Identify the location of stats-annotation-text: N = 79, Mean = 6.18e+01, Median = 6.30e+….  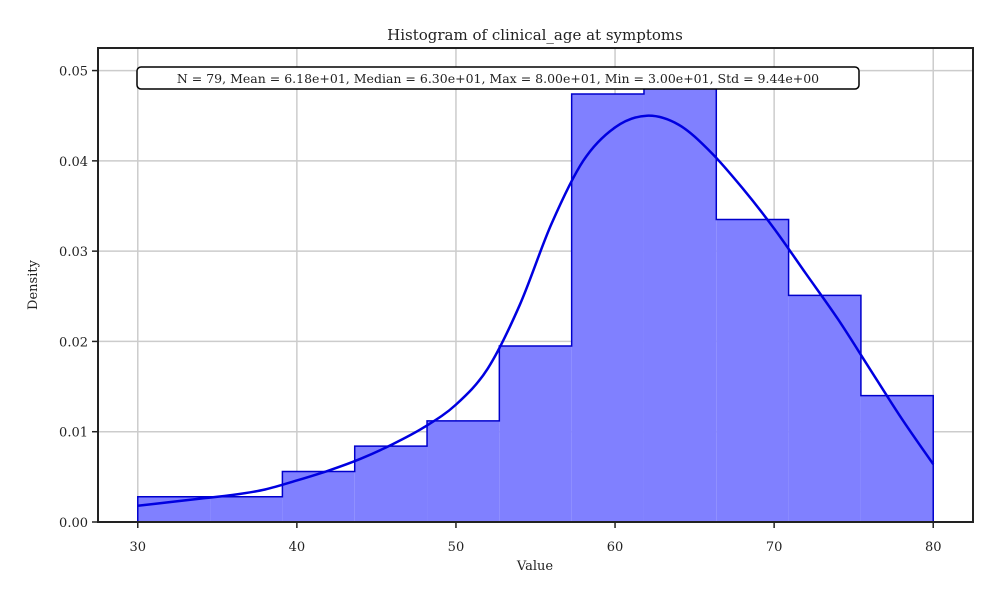
(498, 78).